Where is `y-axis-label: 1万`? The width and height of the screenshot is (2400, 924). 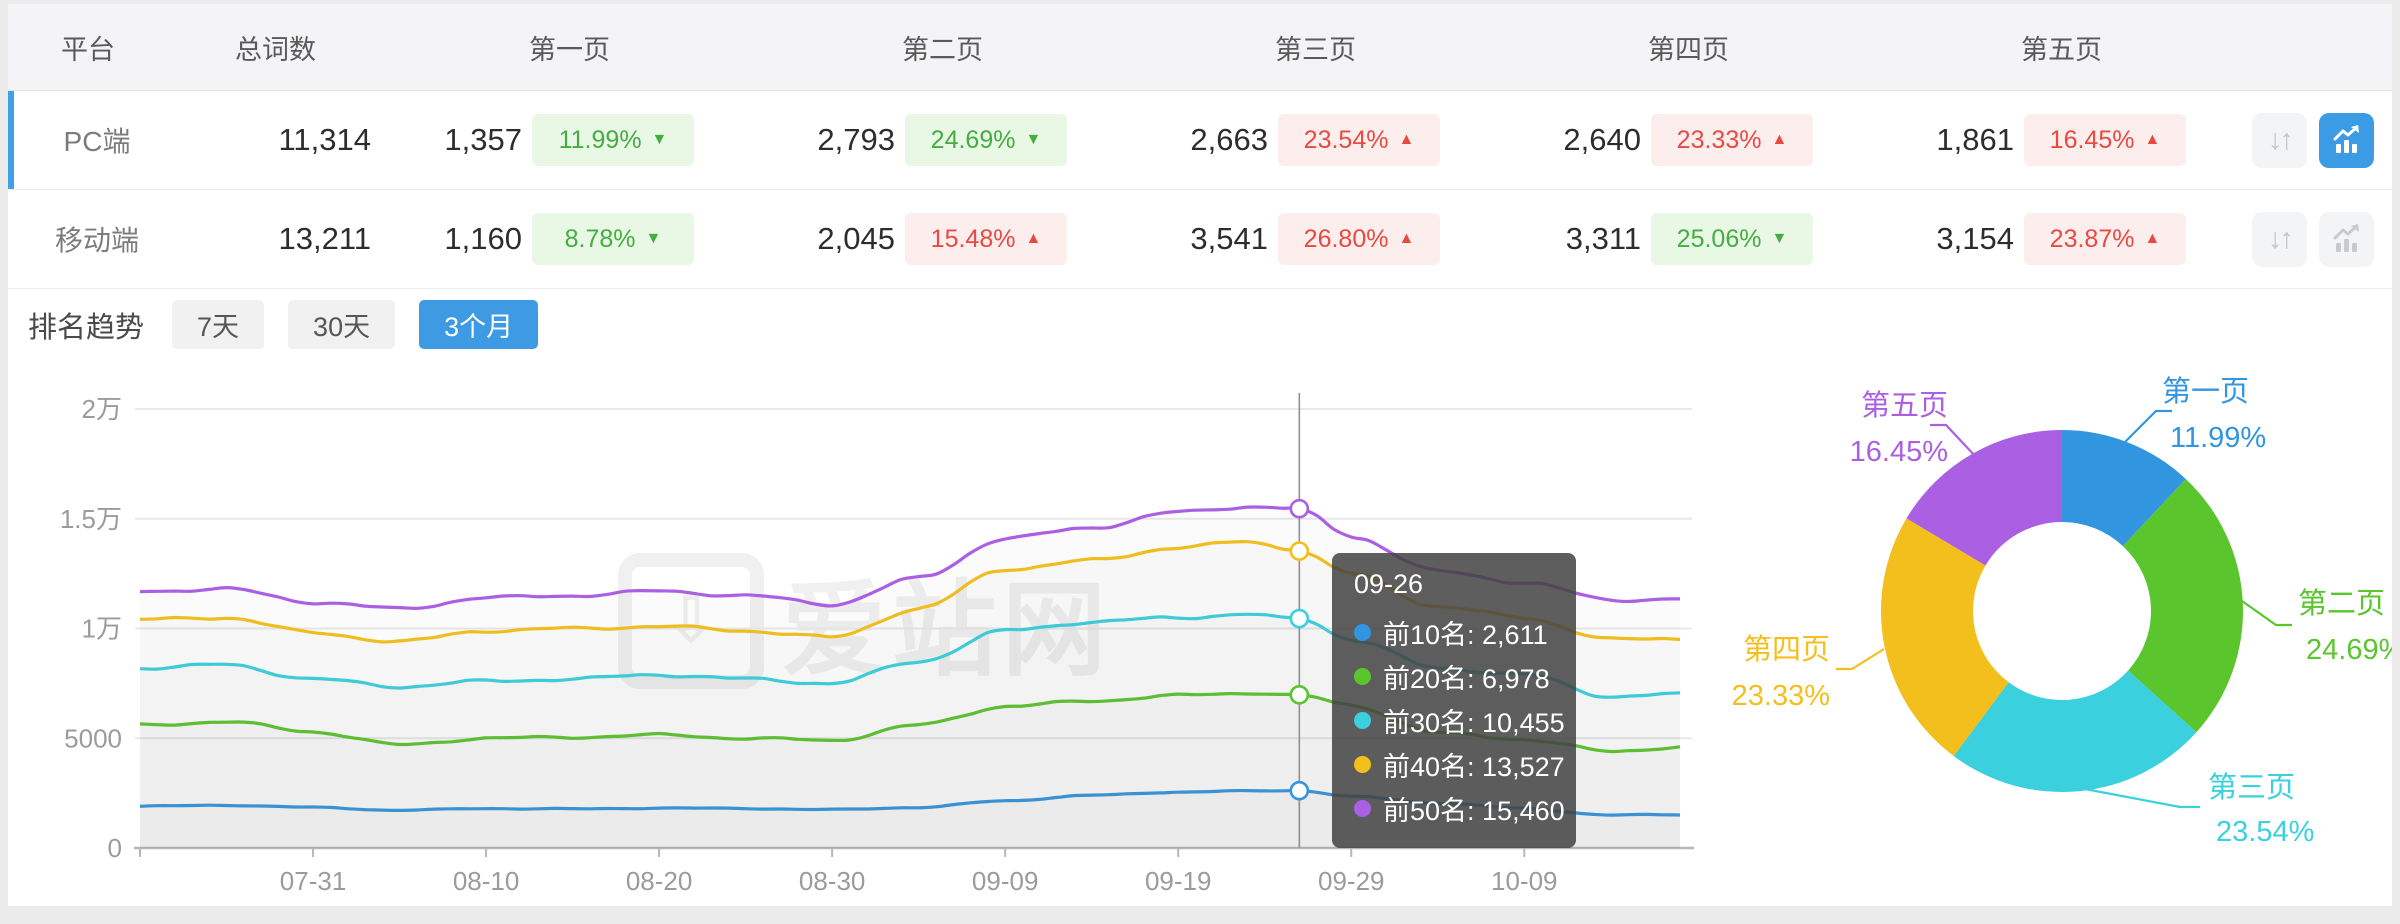
y-axis-label: 1万 is located at coordinates (102, 629).